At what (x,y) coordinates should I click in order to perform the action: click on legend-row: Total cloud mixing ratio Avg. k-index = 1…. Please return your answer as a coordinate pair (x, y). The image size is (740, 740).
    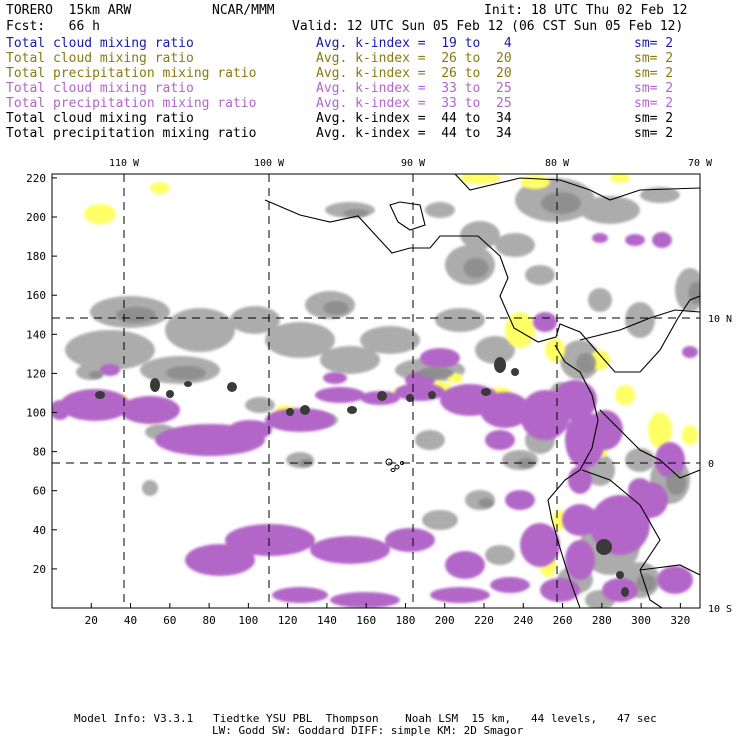
    Looking at the image, I should click on (370, 43).